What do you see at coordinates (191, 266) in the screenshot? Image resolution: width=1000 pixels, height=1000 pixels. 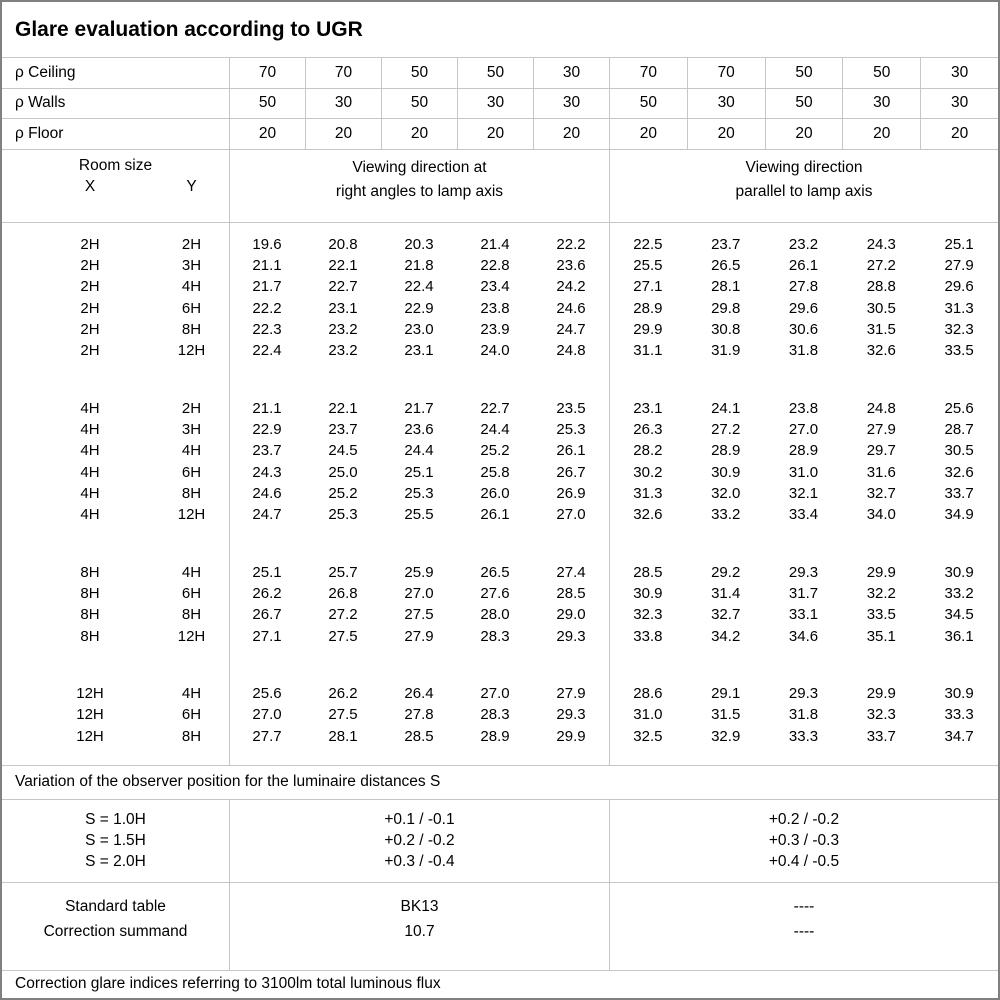 I see `room-y-value: 3H` at bounding box center [191, 266].